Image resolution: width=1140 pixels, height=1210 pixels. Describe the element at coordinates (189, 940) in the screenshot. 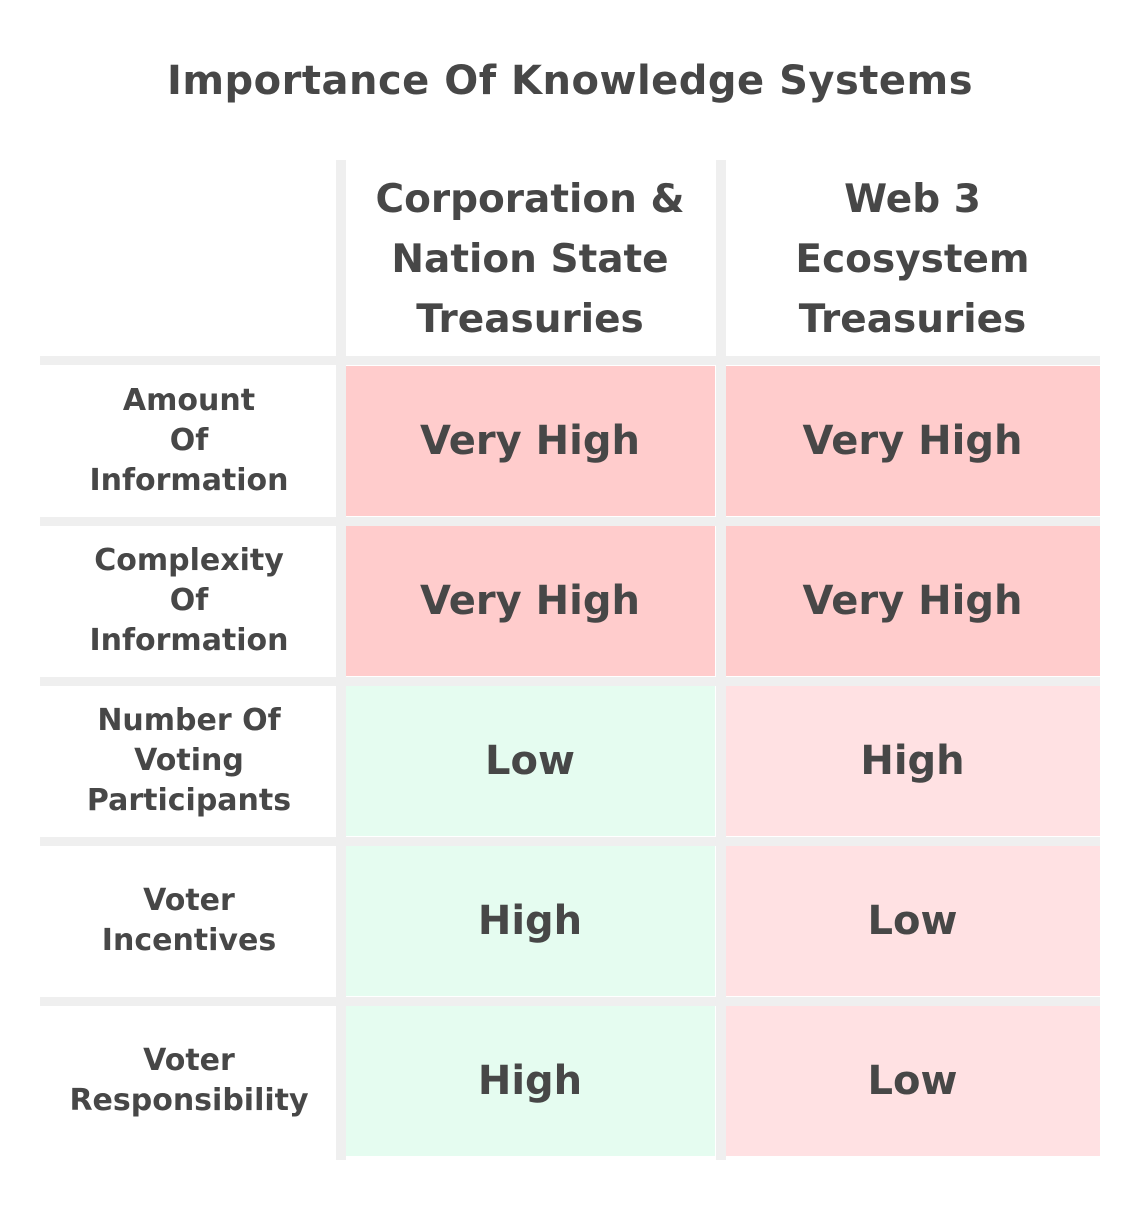

I see `row-header-line: Incentives` at that location.